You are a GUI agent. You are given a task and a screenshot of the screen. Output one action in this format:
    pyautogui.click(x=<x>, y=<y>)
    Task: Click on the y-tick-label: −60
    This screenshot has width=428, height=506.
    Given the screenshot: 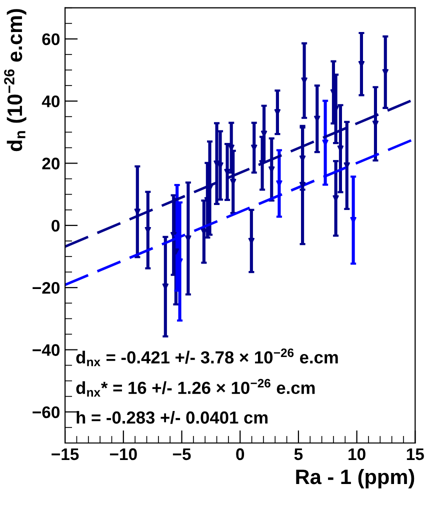 What is the action you would take?
    pyautogui.click(x=46, y=412)
    